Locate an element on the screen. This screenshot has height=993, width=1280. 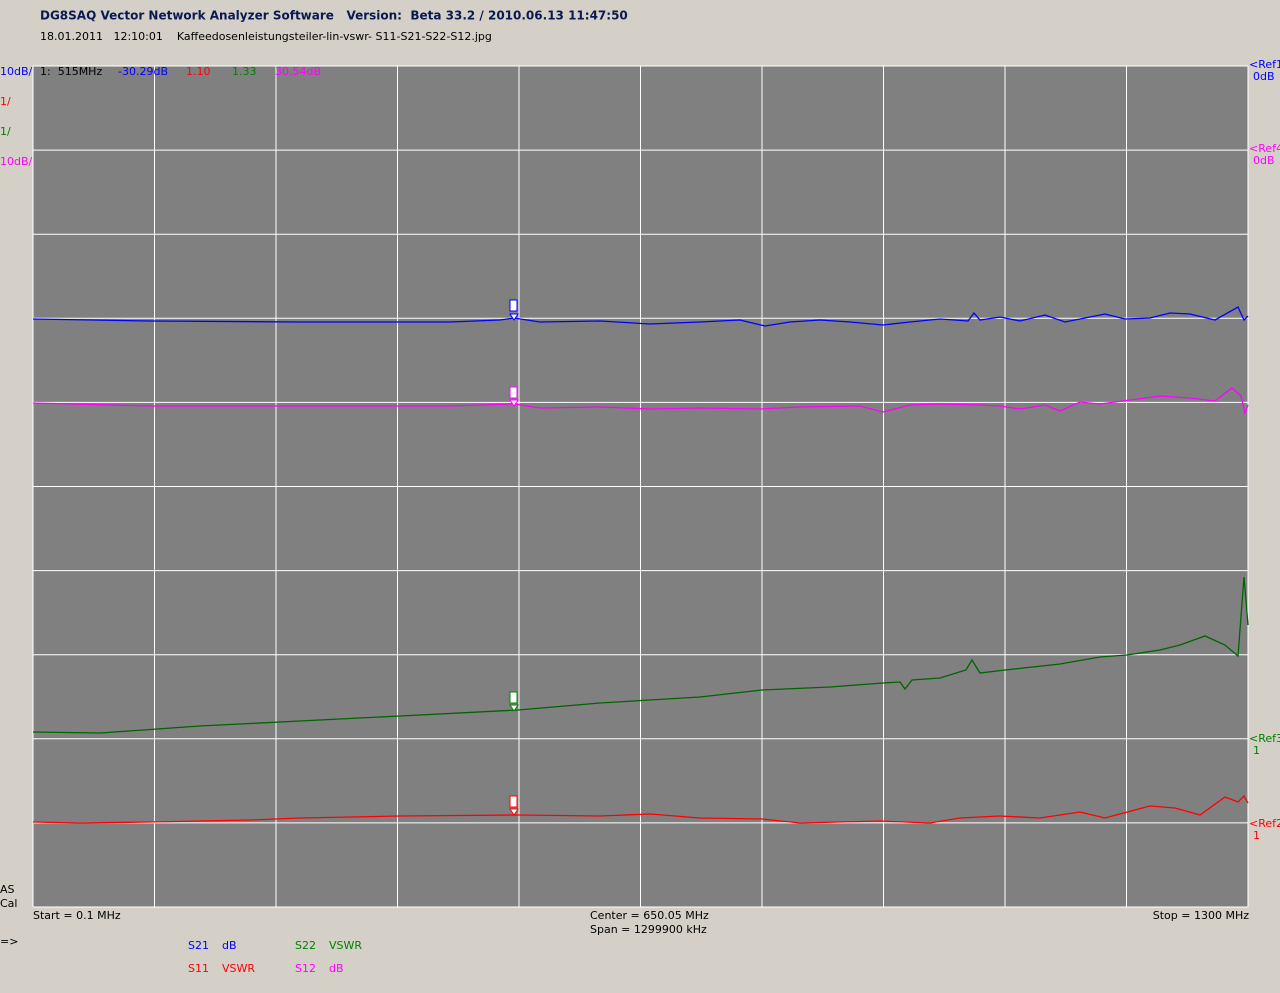
span-label: Span = 1299900 kHz is located at coordinates (648, 929).